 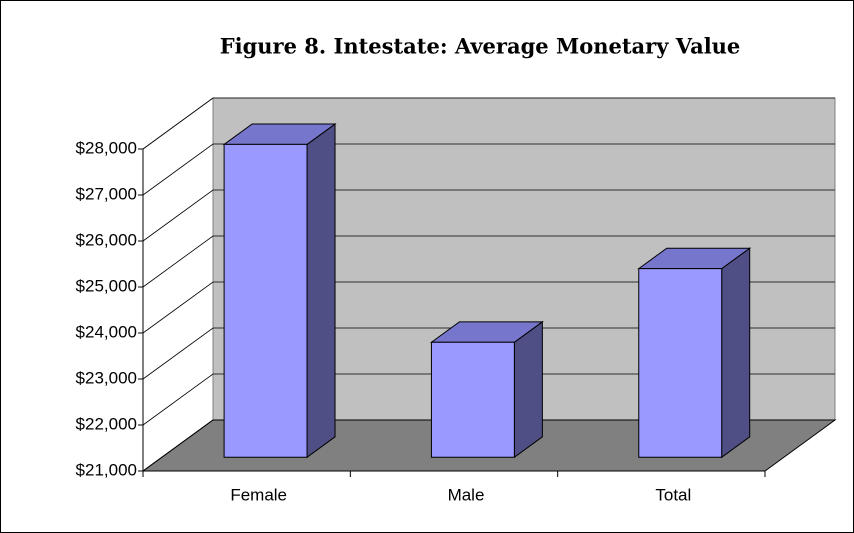 What do you see at coordinates (178, 284) in the screenshot?
I see `side-wall` at bounding box center [178, 284].